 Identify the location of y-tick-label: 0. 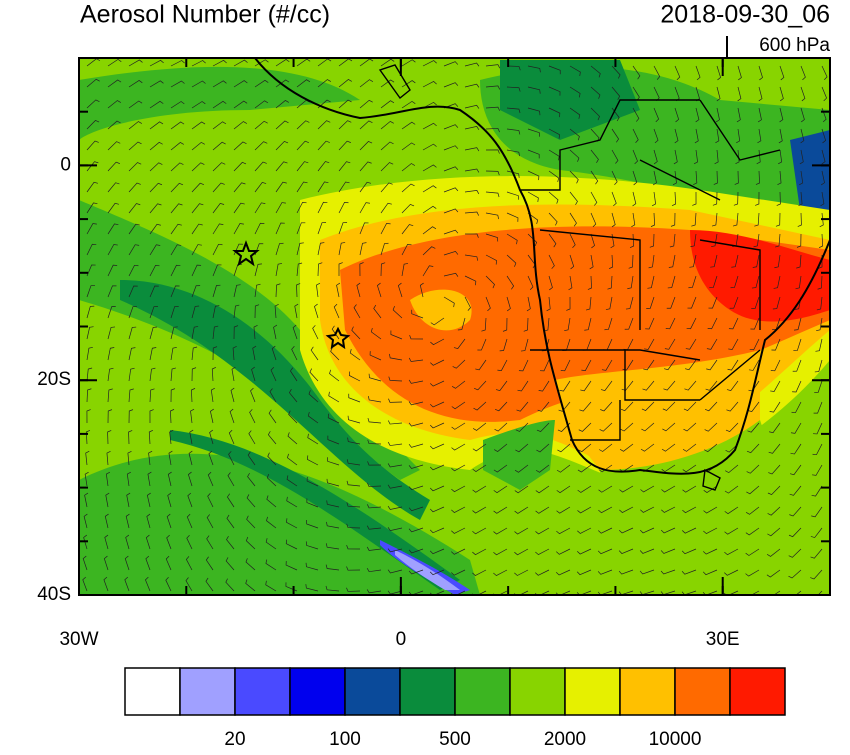
(65, 164).